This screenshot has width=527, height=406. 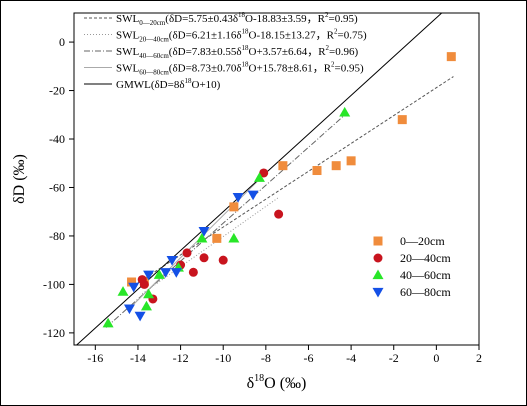 What do you see at coordinates (152, 23) in the screenshot?
I see `regression-legend-part-sub: 0—20cm` at bounding box center [152, 23].